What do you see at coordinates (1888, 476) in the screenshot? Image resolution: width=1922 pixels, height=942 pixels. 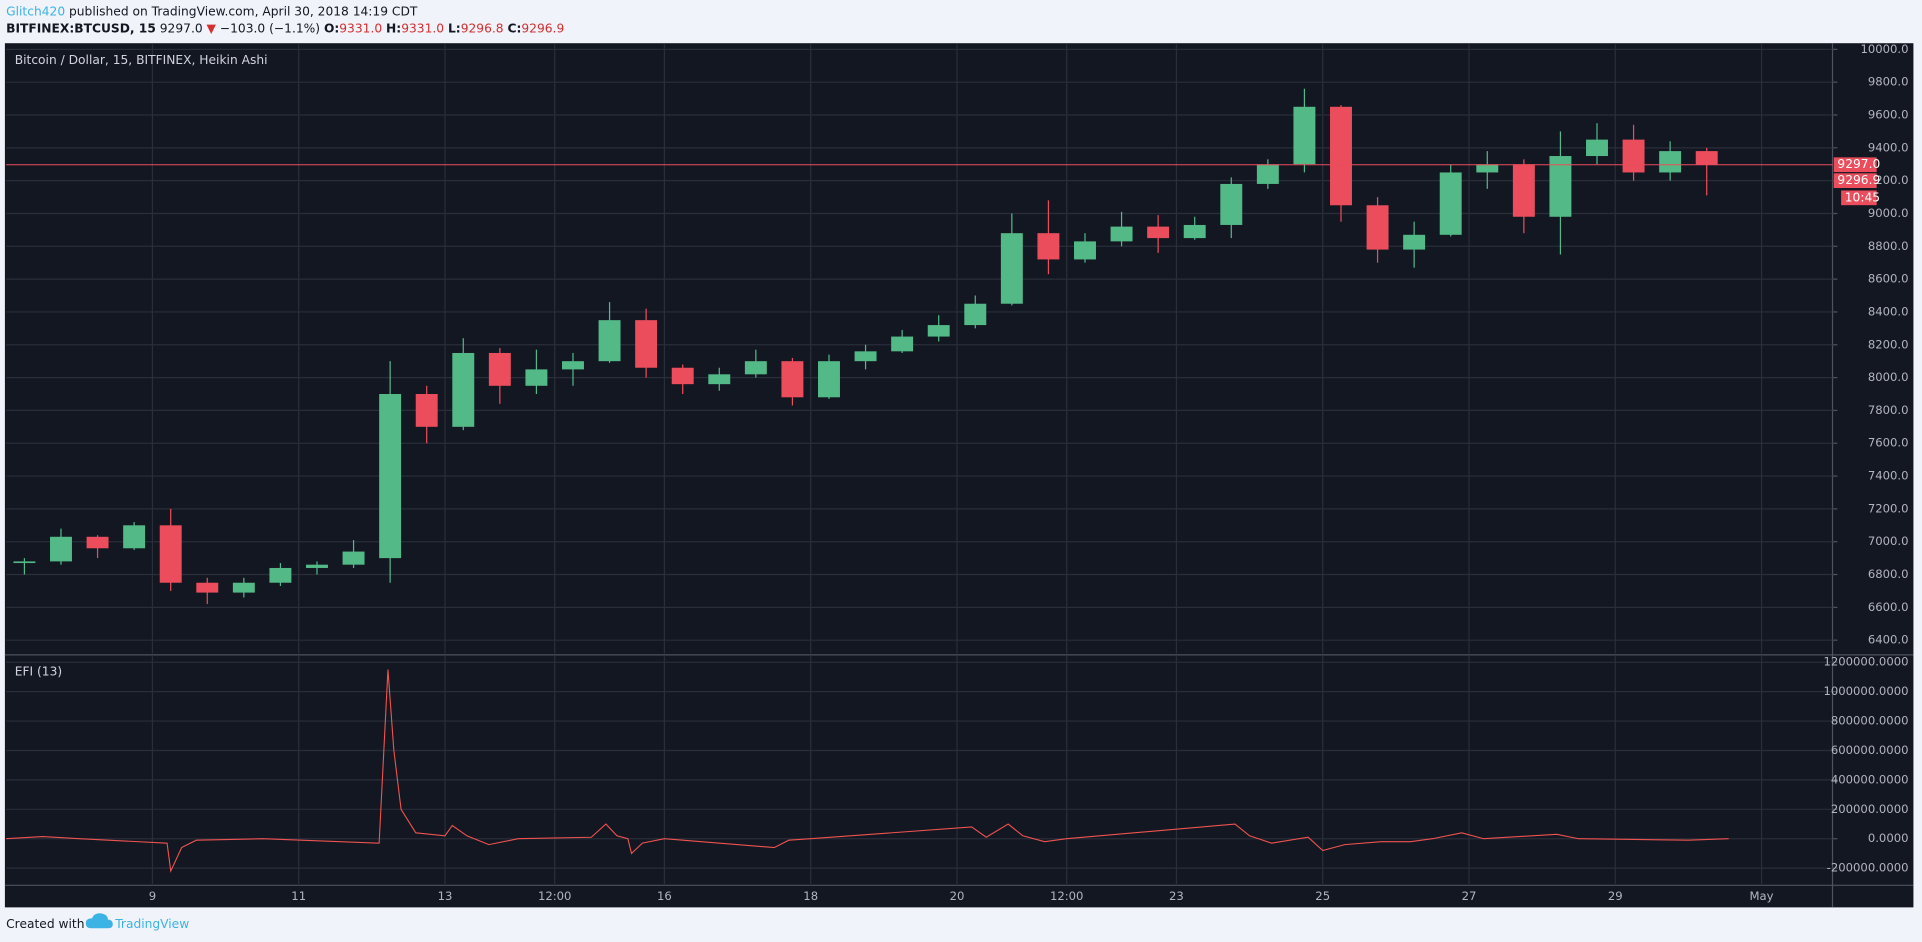 I see `y-tick-label: 7400.0` at bounding box center [1888, 476].